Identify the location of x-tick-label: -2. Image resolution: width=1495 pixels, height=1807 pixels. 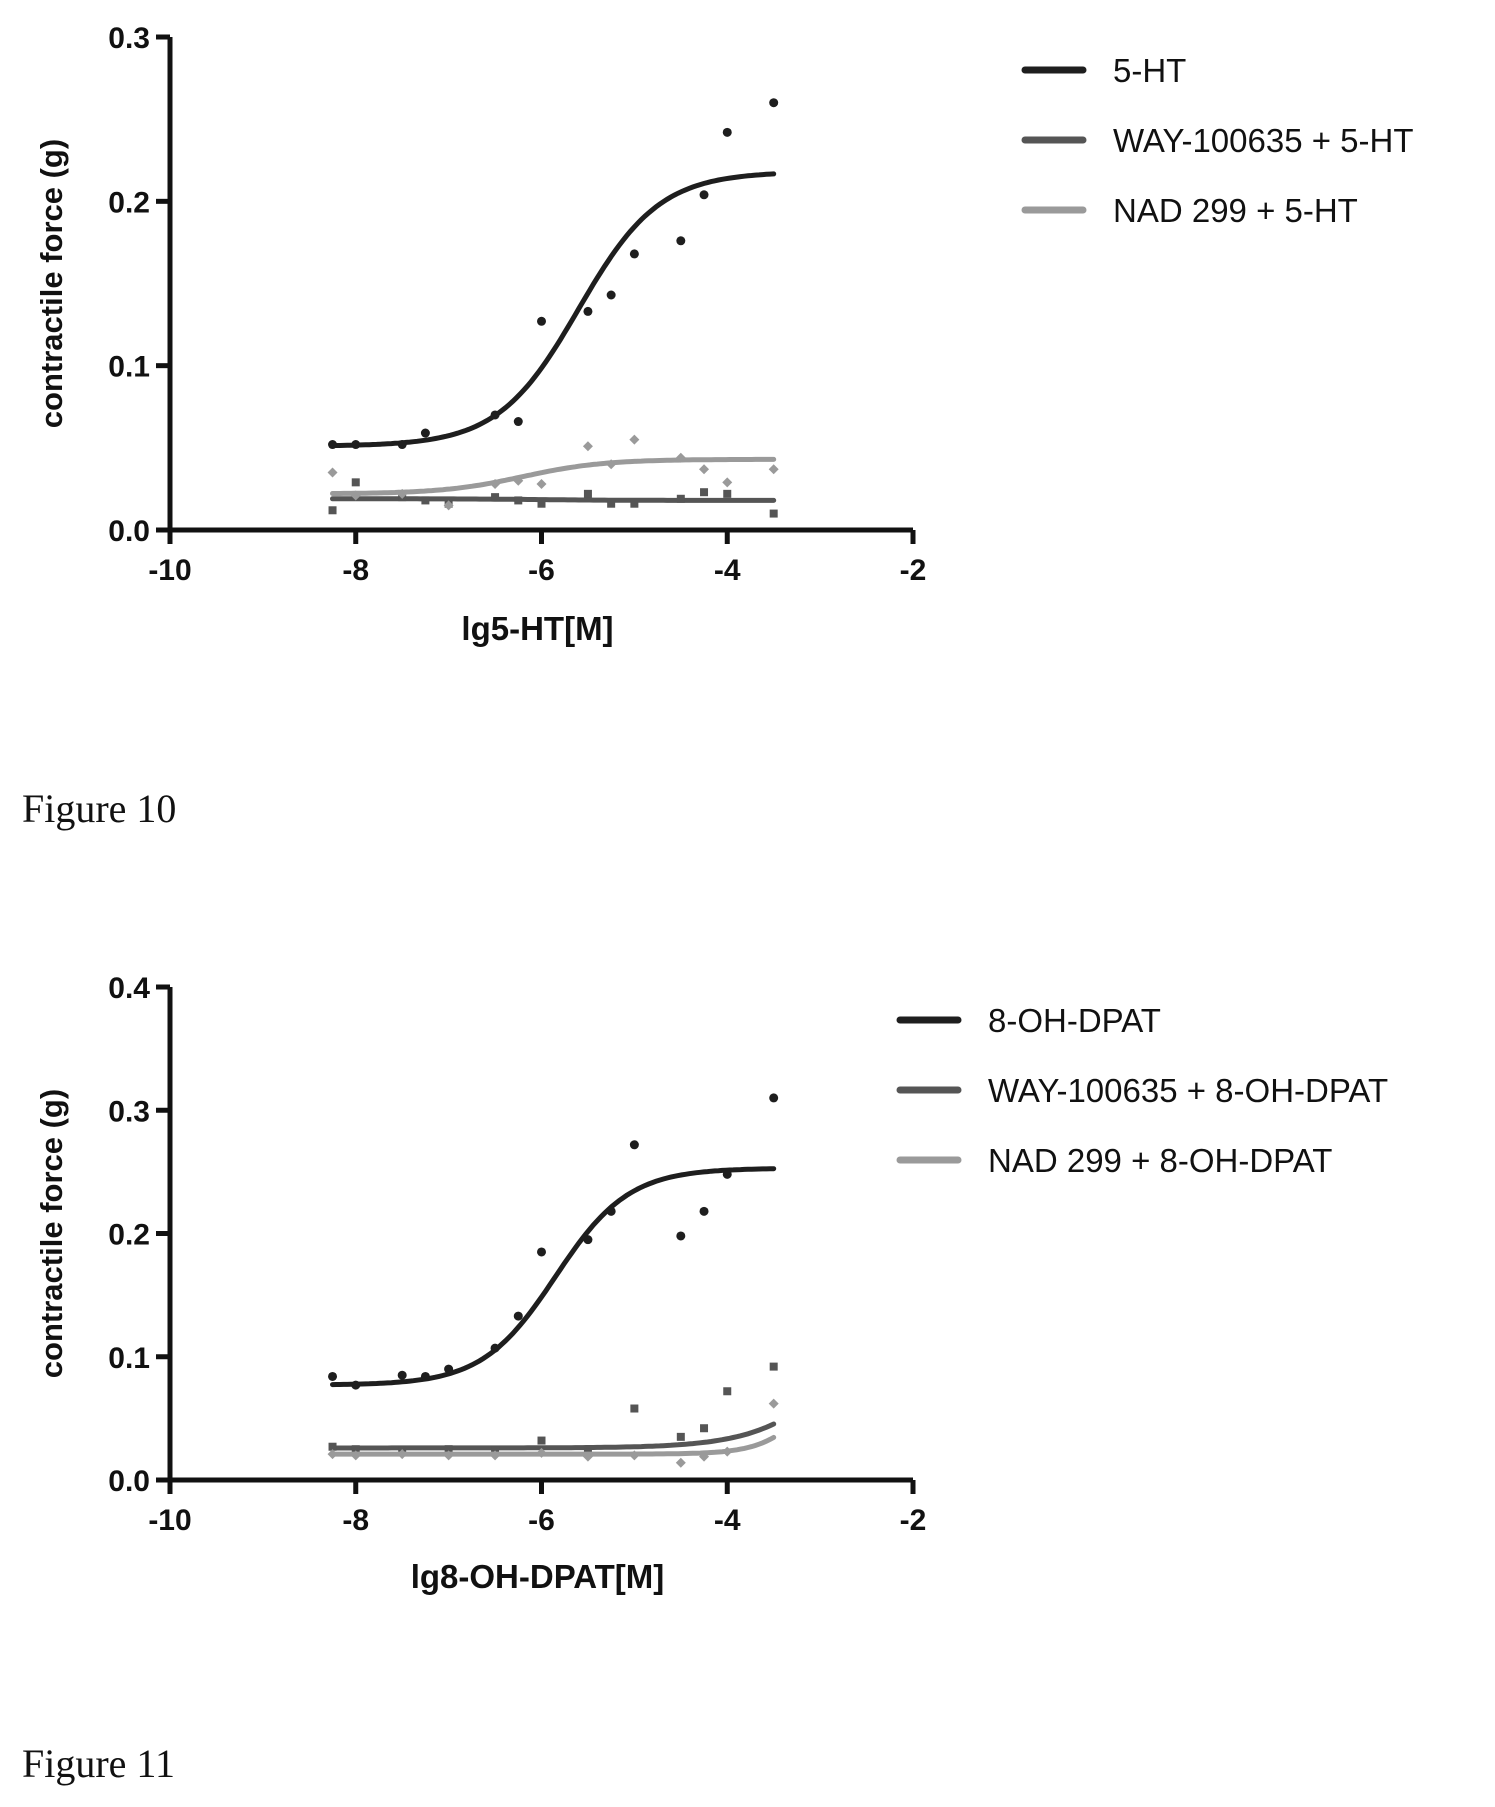
(913, 570).